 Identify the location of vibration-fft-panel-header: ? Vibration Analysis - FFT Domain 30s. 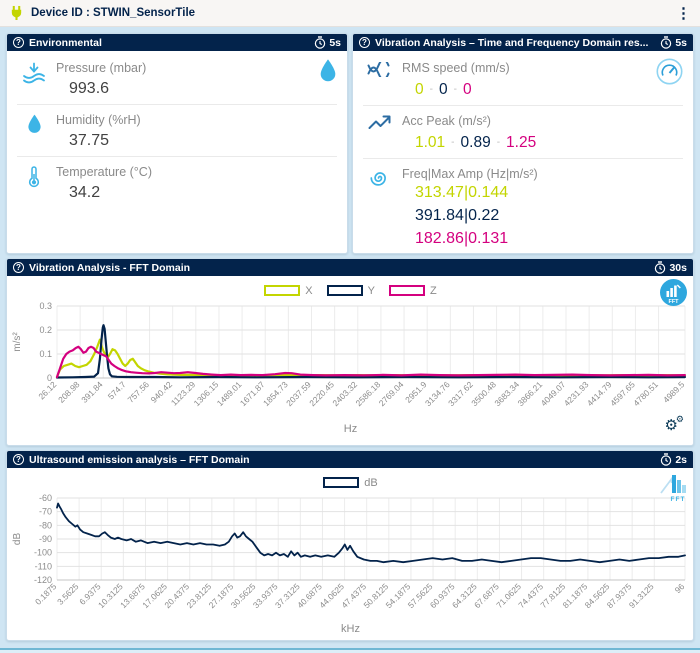
(350, 267).